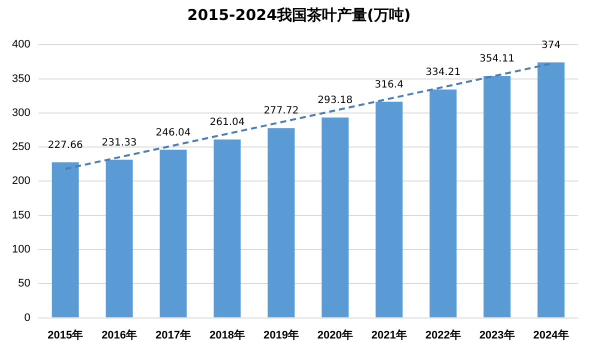 This screenshot has height=349, width=598. I want to click on data-label: 354.11, so click(497, 59).